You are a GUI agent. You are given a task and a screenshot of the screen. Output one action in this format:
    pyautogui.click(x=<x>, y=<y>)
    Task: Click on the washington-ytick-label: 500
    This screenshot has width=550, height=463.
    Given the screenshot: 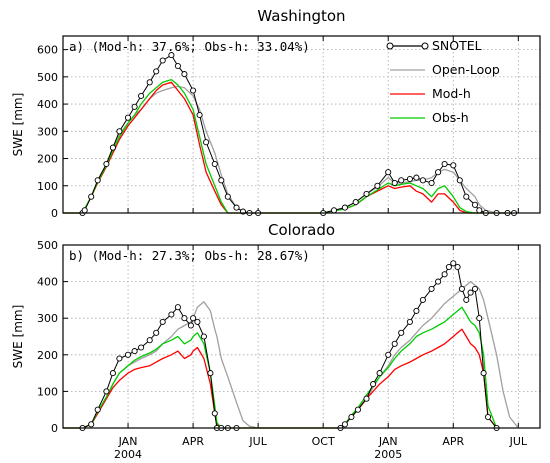 What is the action you would take?
    pyautogui.click(x=47, y=77)
    